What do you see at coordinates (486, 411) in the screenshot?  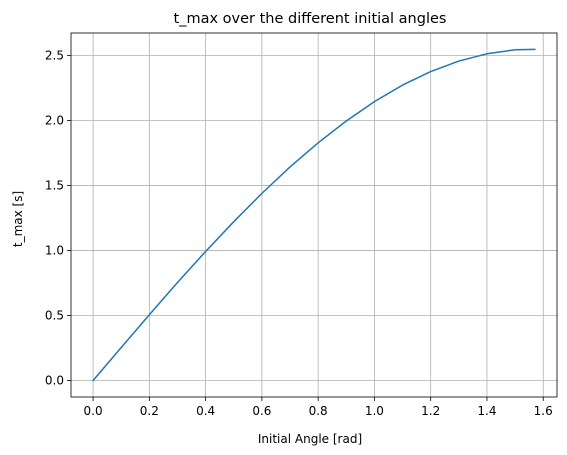 I see `x-tick-label: 1.4` at bounding box center [486, 411].